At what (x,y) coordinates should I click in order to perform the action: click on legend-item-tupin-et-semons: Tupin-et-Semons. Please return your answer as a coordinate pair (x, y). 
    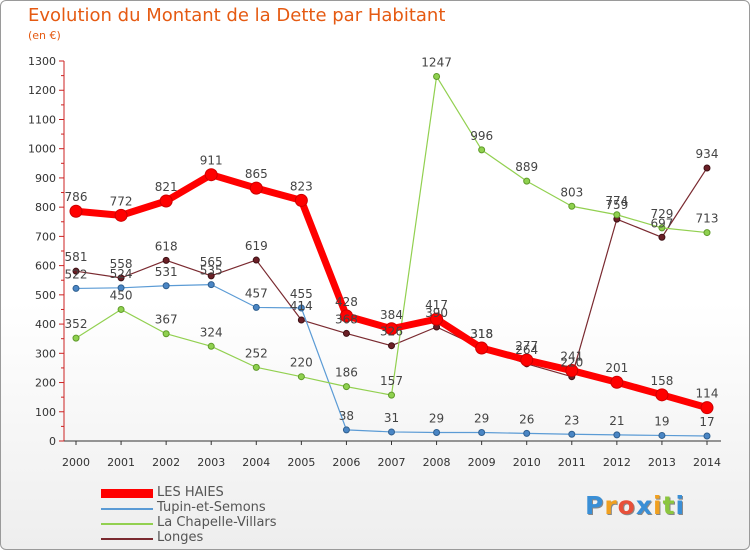
    Looking at the image, I should click on (231, 508).